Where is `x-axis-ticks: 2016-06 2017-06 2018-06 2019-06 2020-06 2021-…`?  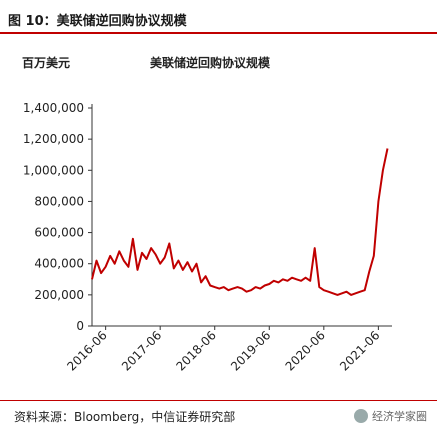 x-axis-ticks: 2016-06 2017-06 2018-06 2019-06 2020-06 2021-… is located at coordinates (223, 350).